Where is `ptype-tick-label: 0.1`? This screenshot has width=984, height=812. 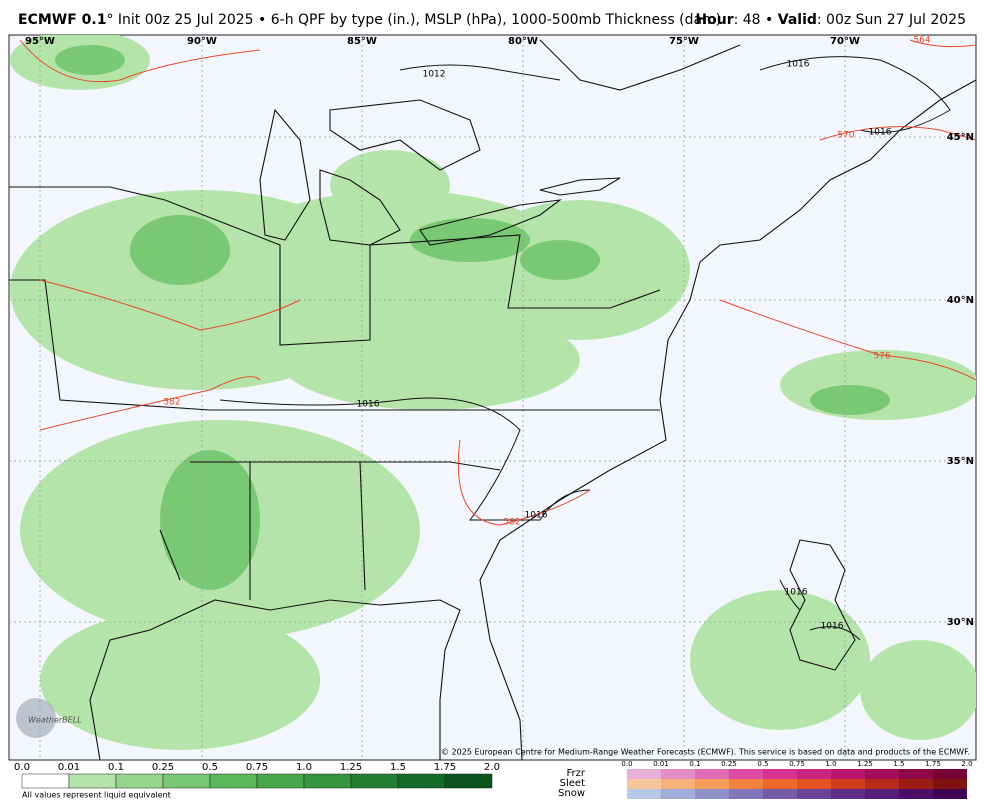
ptype-tick-label: 0.1 is located at coordinates (694, 764).